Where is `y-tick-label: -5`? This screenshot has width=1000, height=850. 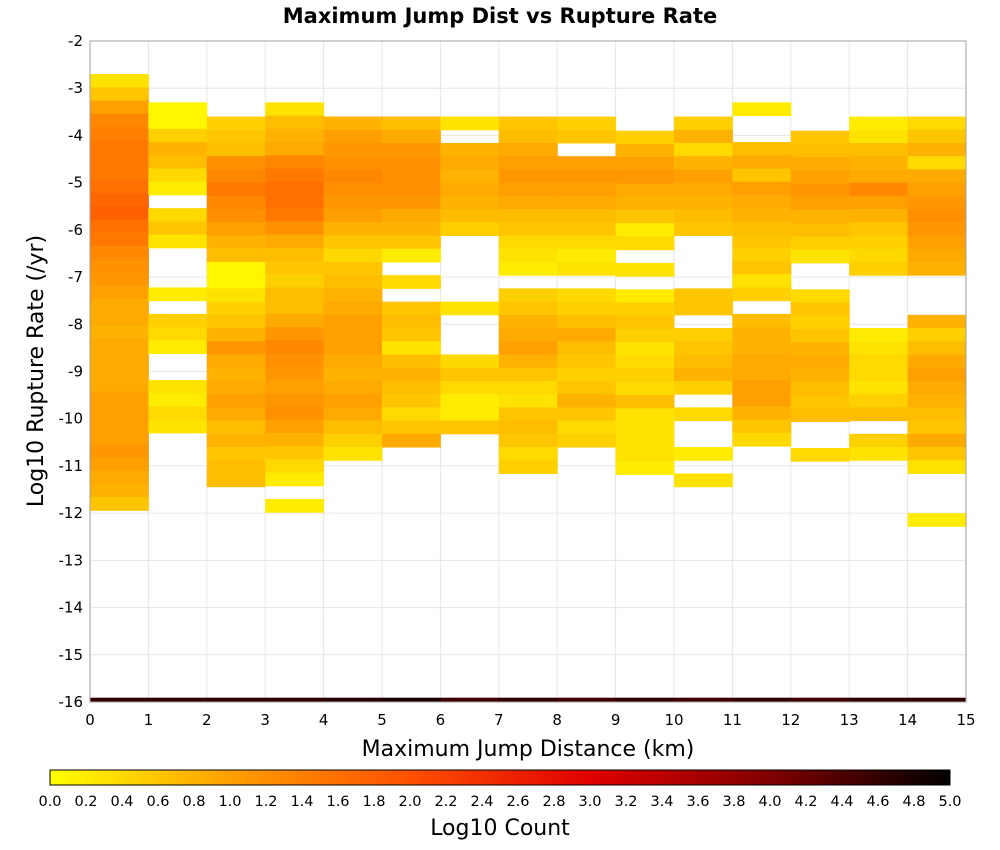 y-tick-label: -5 is located at coordinates (75, 183).